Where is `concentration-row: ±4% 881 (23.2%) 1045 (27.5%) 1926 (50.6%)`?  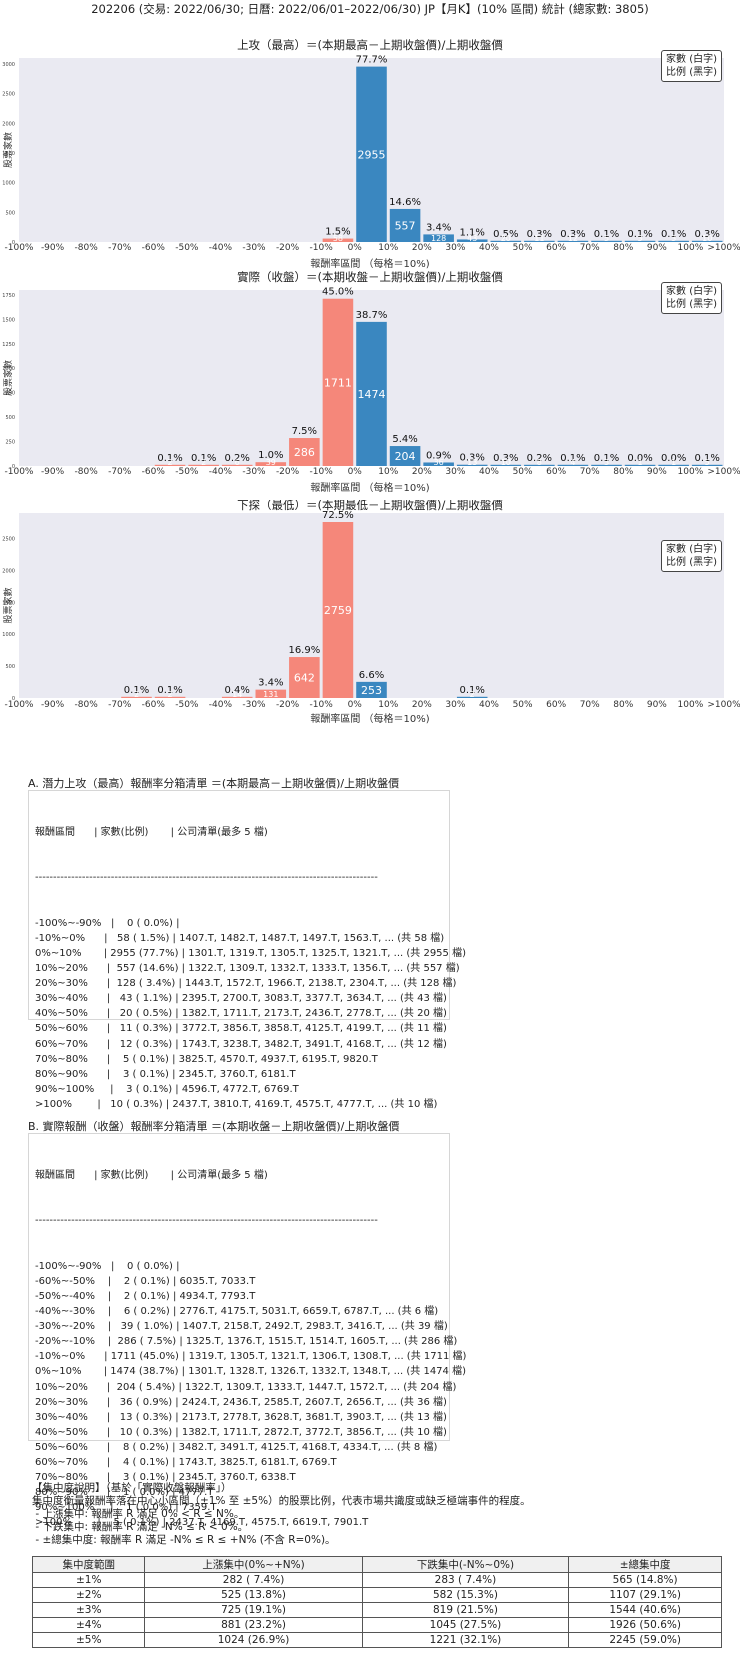 concentration-row: ±4% 881 (23.2%) 1045 (27.5%) 1926 (50.6%) is located at coordinates (376, 1625).